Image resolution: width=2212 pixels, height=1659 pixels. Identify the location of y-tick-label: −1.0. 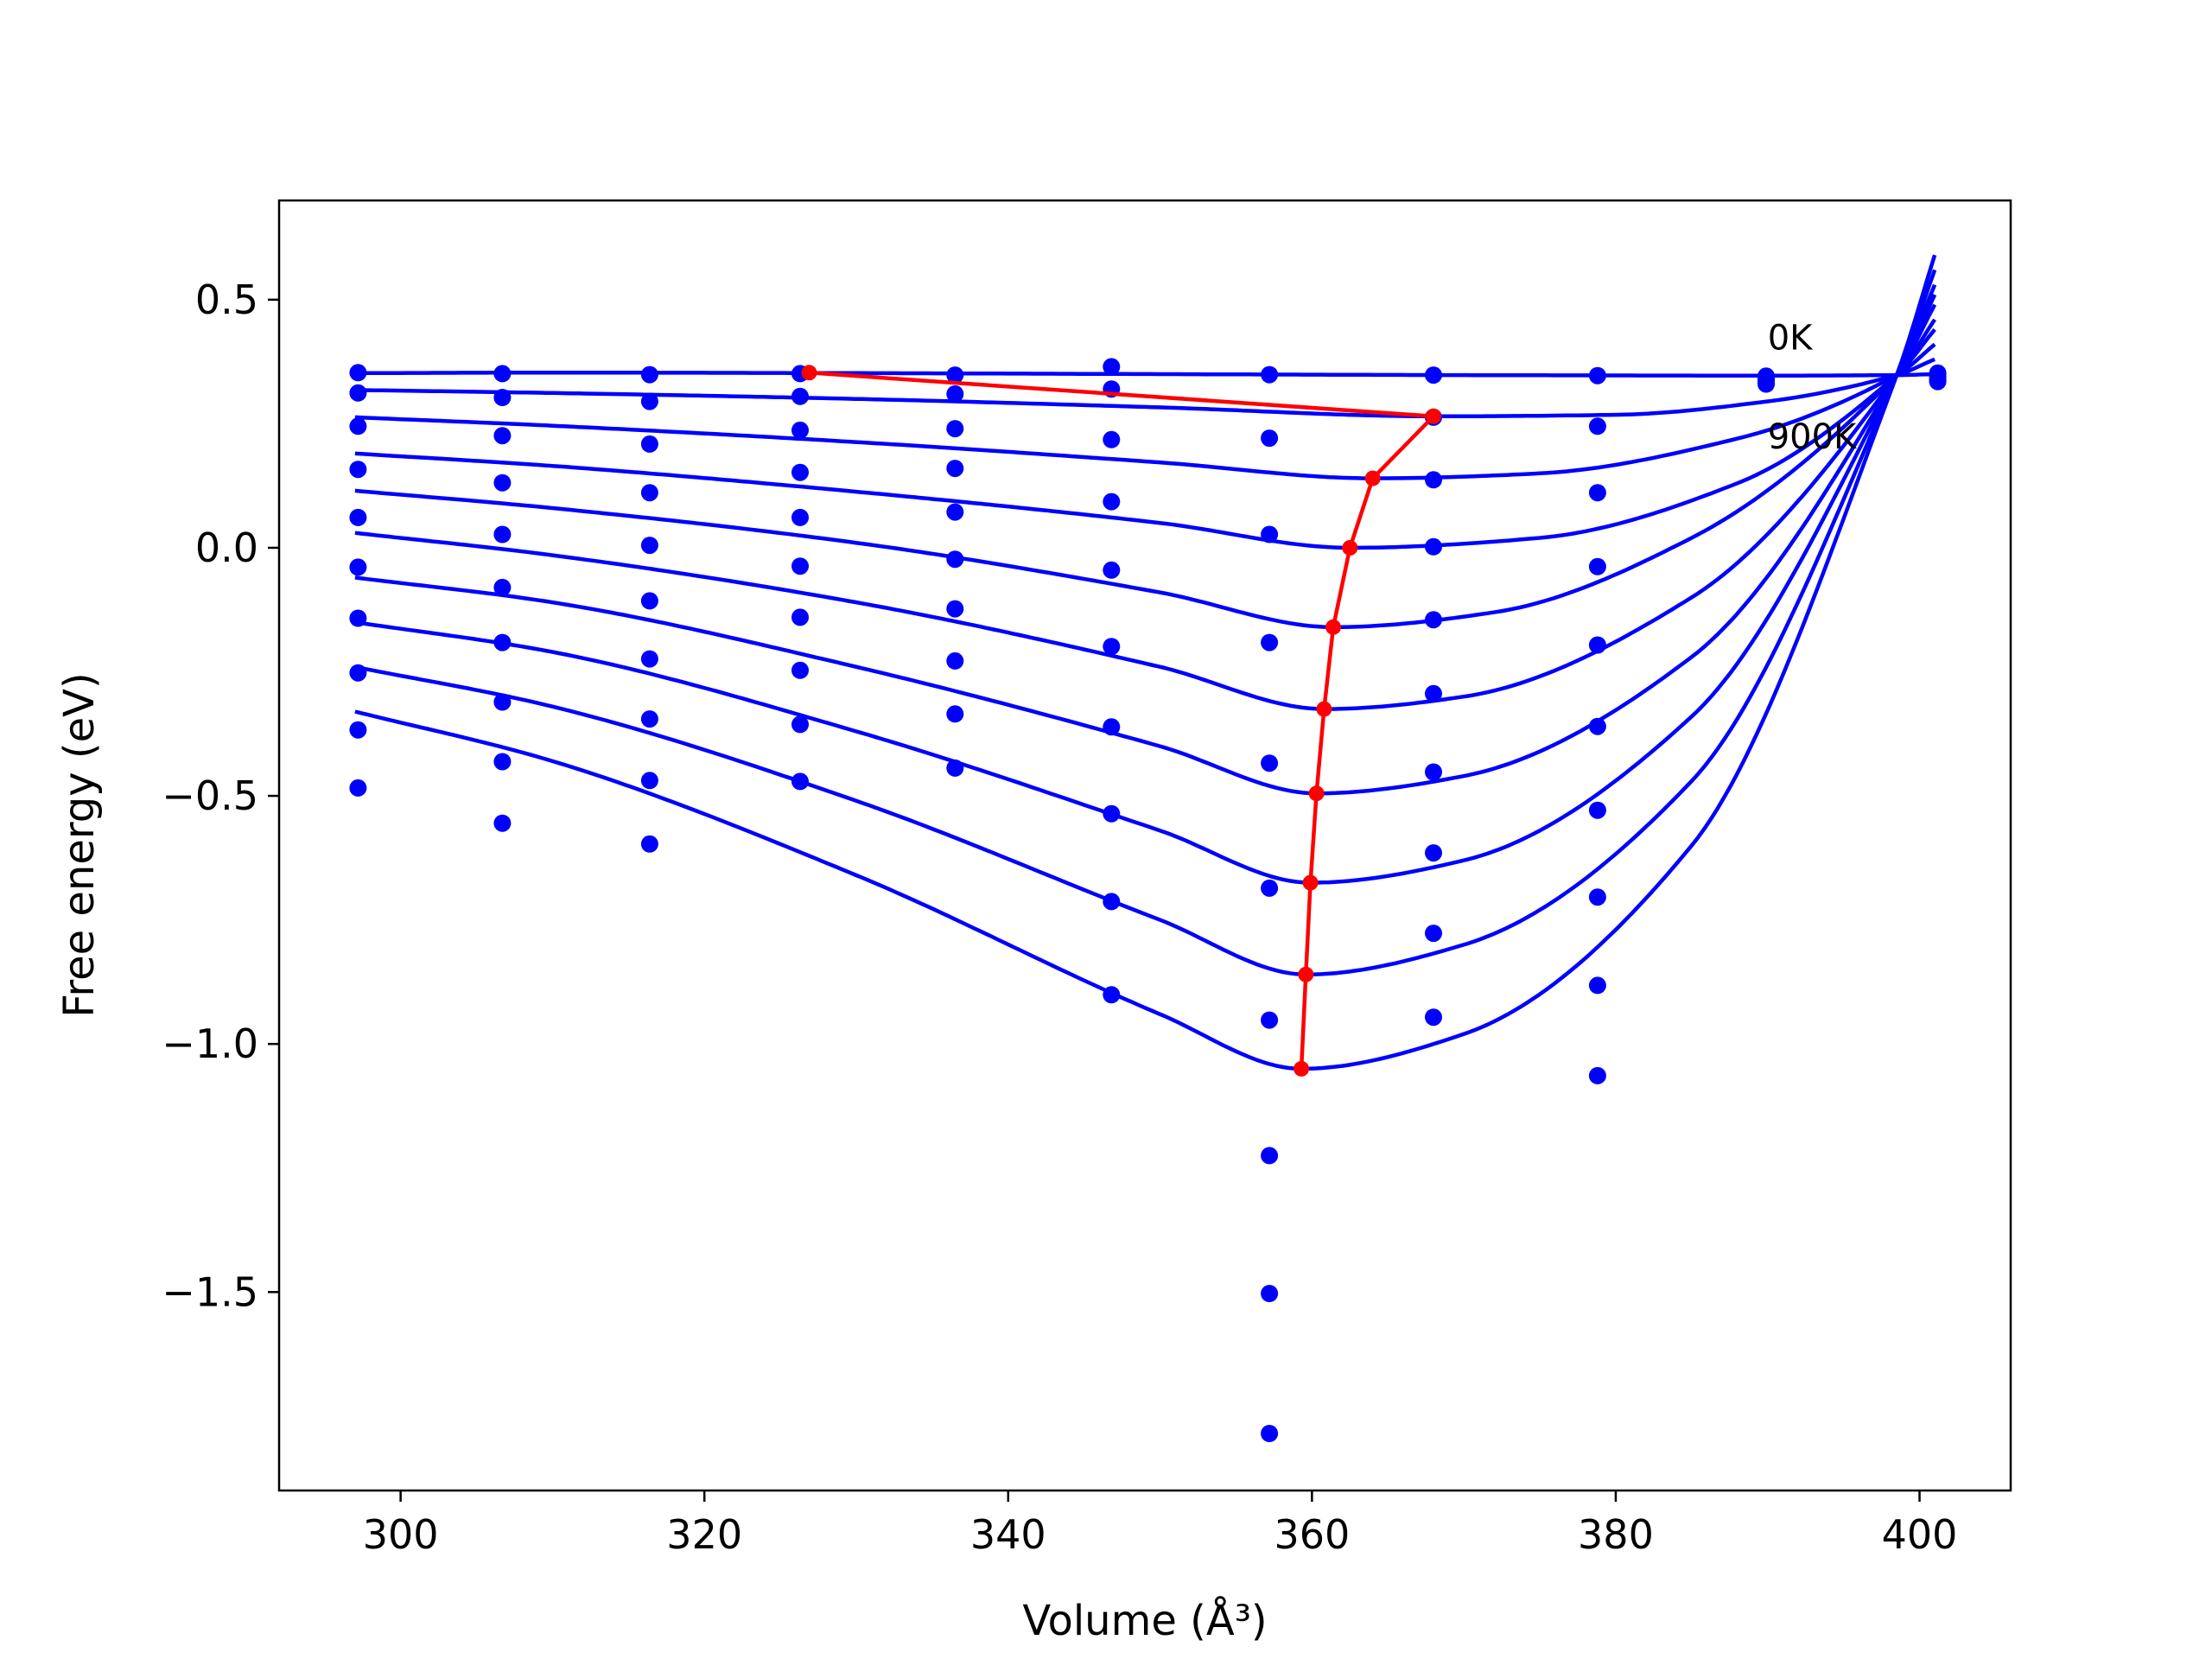
(210, 1043).